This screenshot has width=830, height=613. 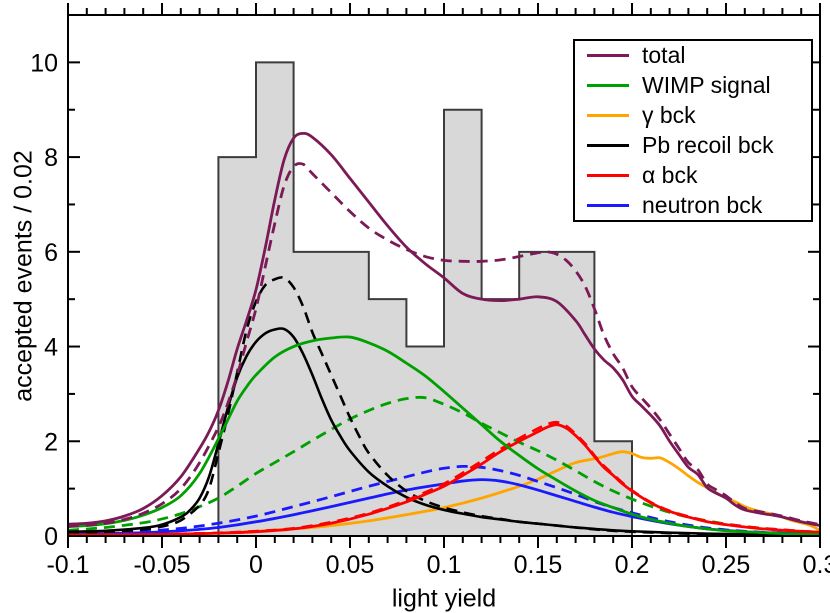 I want to click on y-tick-label: 4, so click(x=51, y=348).